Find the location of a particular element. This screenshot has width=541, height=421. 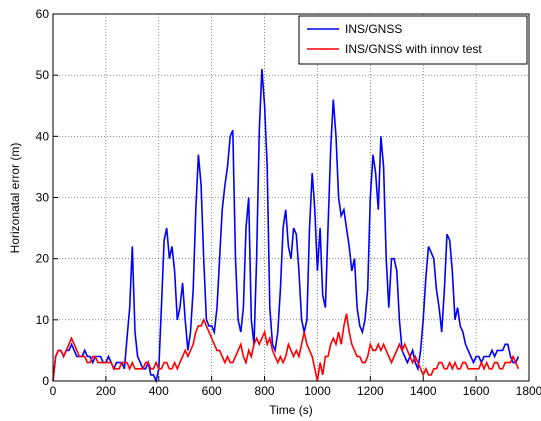

legend-label: INS/GNSS with innov test is located at coordinates (413, 49).